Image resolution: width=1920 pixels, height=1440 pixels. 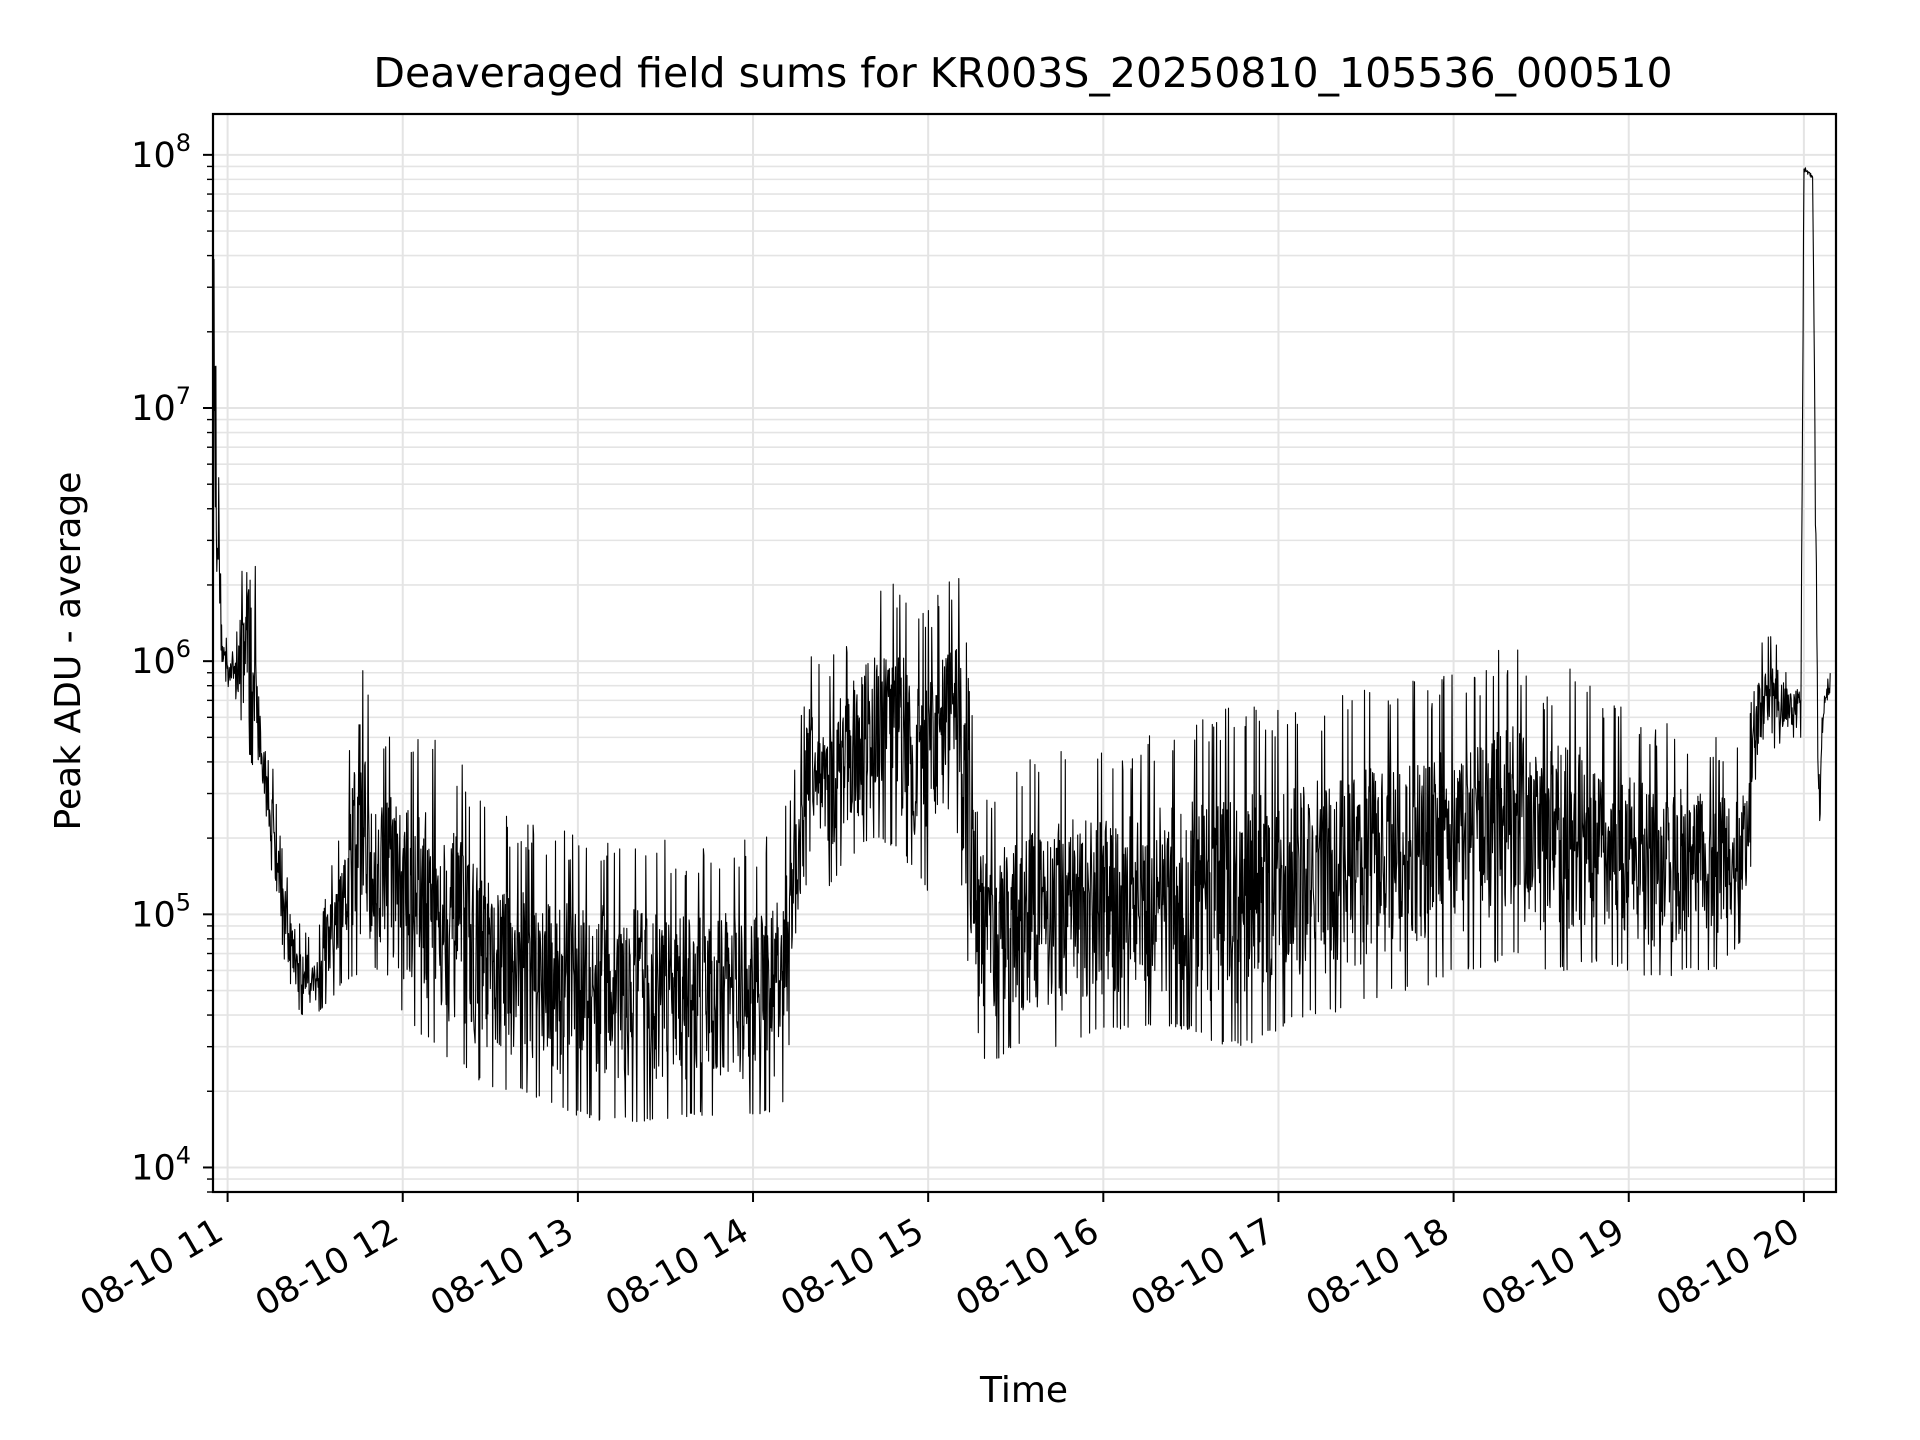 What do you see at coordinates (183, 649) in the screenshot?
I see `y-tick-exponent: 6` at bounding box center [183, 649].